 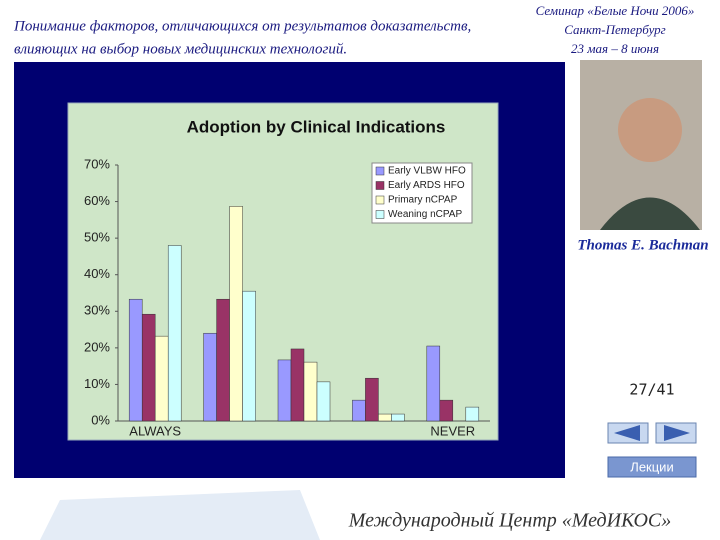 What do you see at coordinates (509, 521) in the screenshot?
I see `footer: Международный Центр «МедИКОС»` at bounding box center [509, 521].